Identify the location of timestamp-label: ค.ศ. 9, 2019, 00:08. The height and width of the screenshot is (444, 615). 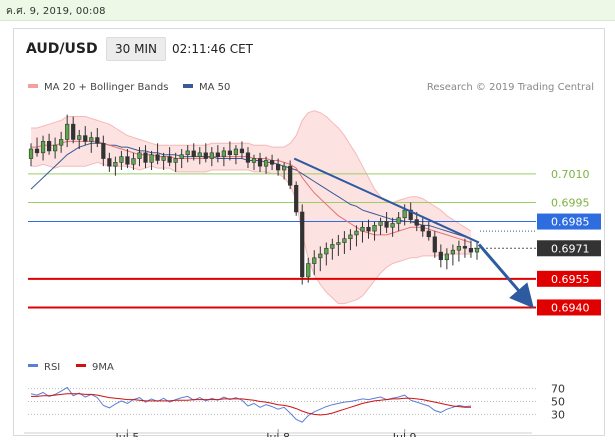
(56, 11).